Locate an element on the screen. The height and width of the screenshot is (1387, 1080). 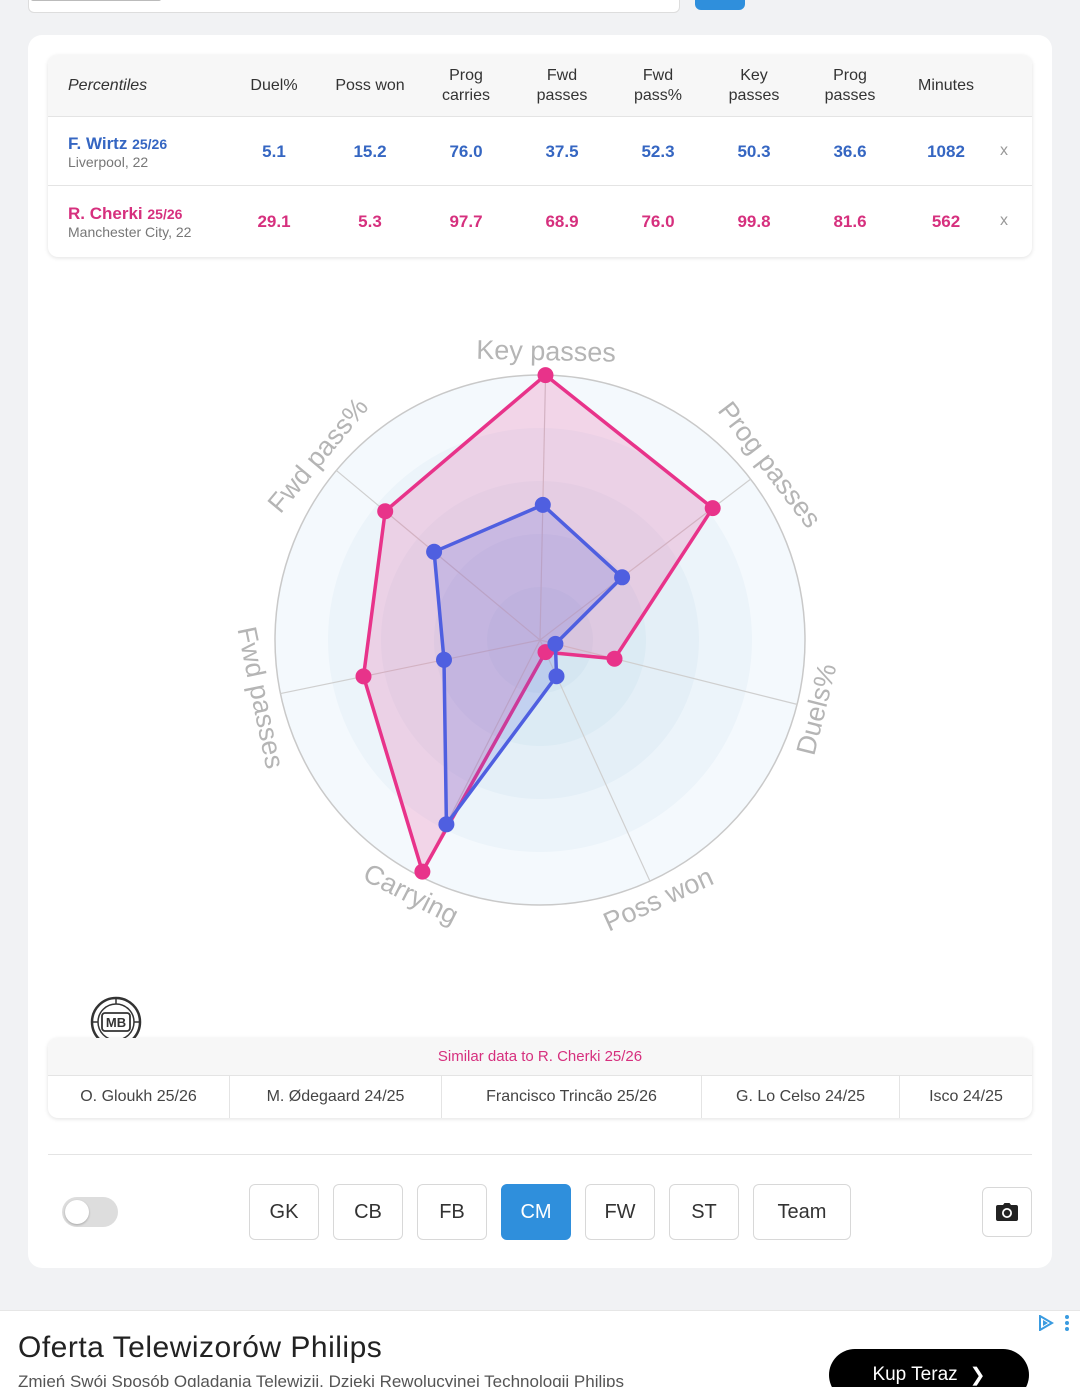
ad-cta-button: Kup Teraz ❯ is located at coordinates (929, 1368).